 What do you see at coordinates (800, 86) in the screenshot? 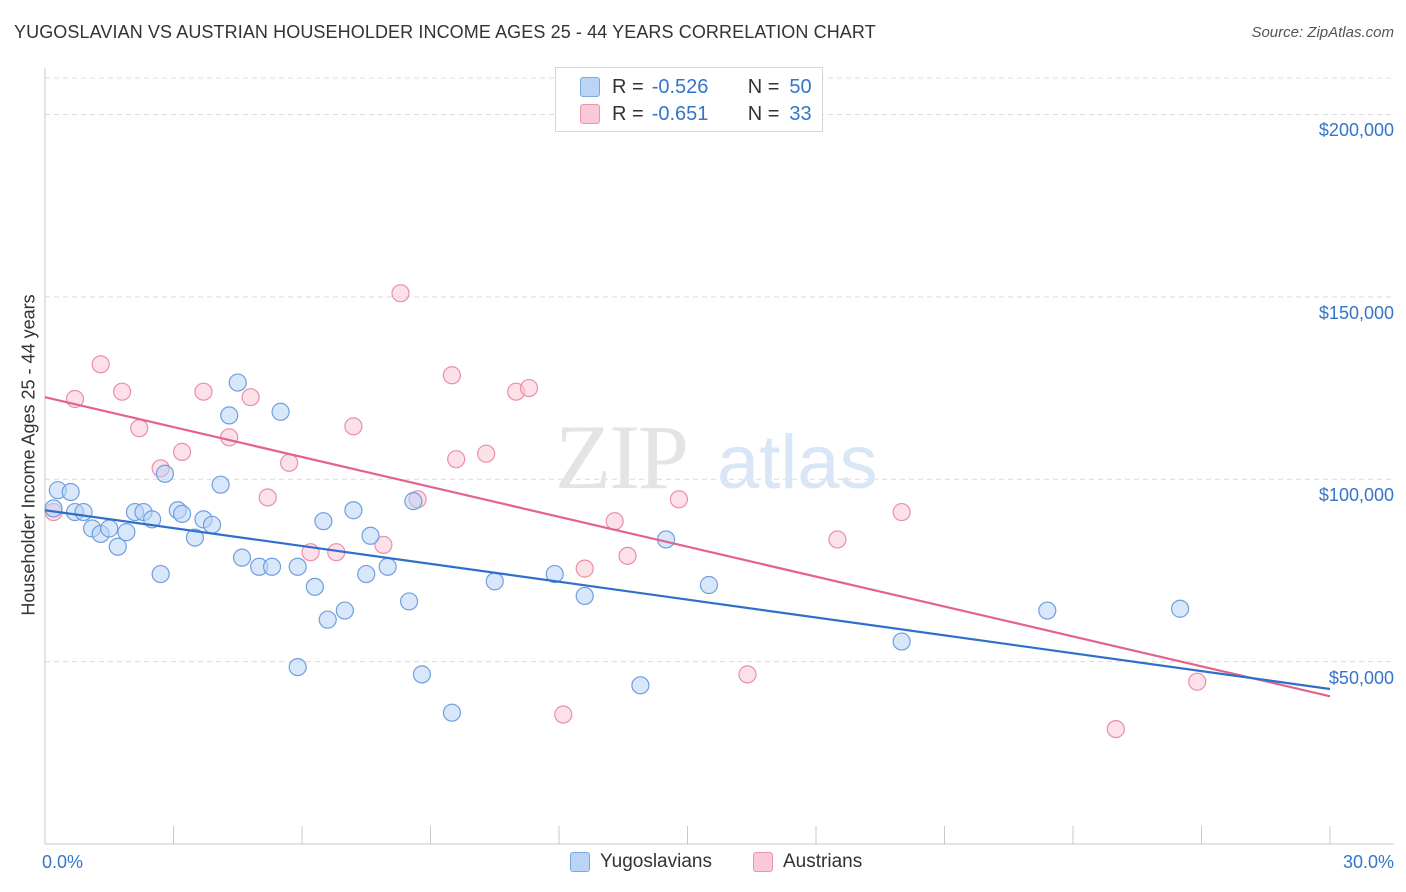
I see `legend-n-value: 50` at bounding box center [800, 86].